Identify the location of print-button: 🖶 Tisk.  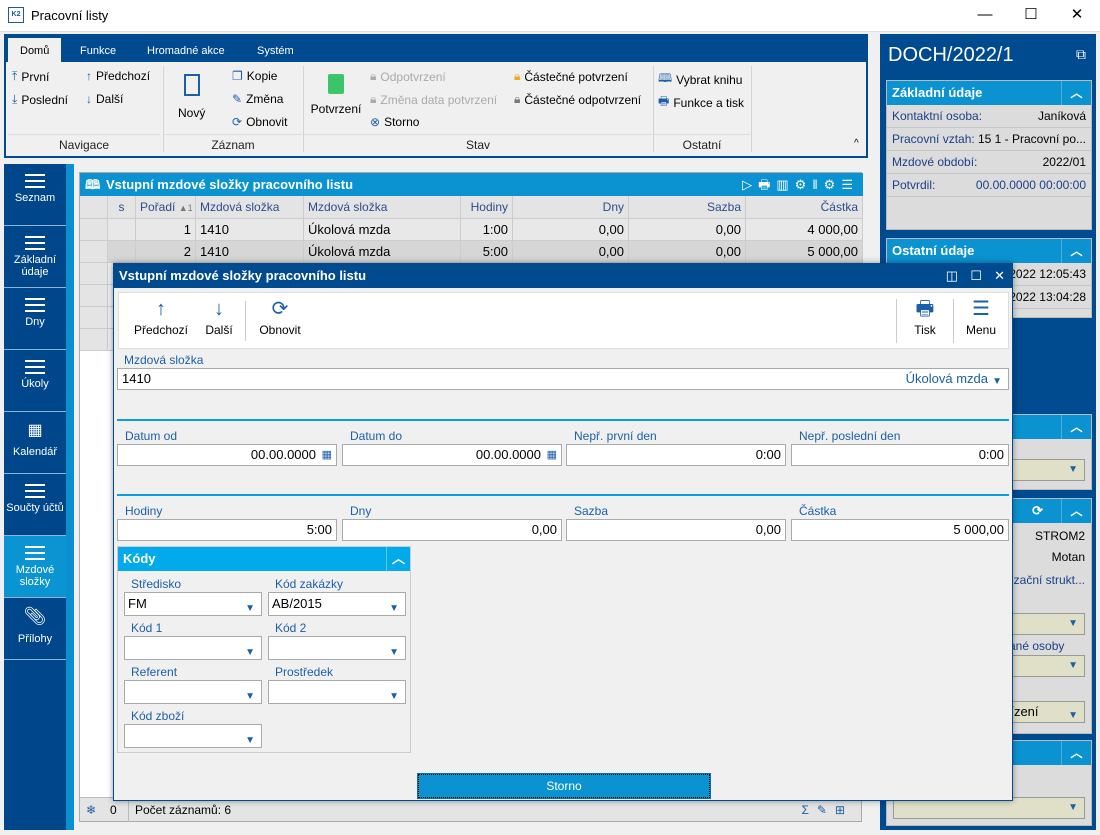
(925, 320).